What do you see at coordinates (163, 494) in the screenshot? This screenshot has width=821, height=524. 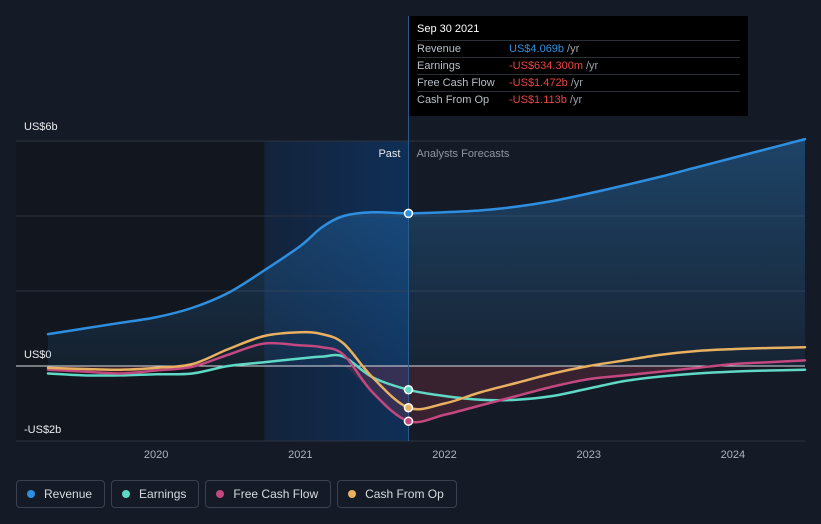 I see `legend-label: Earnings` at bounding box center [163, 494].